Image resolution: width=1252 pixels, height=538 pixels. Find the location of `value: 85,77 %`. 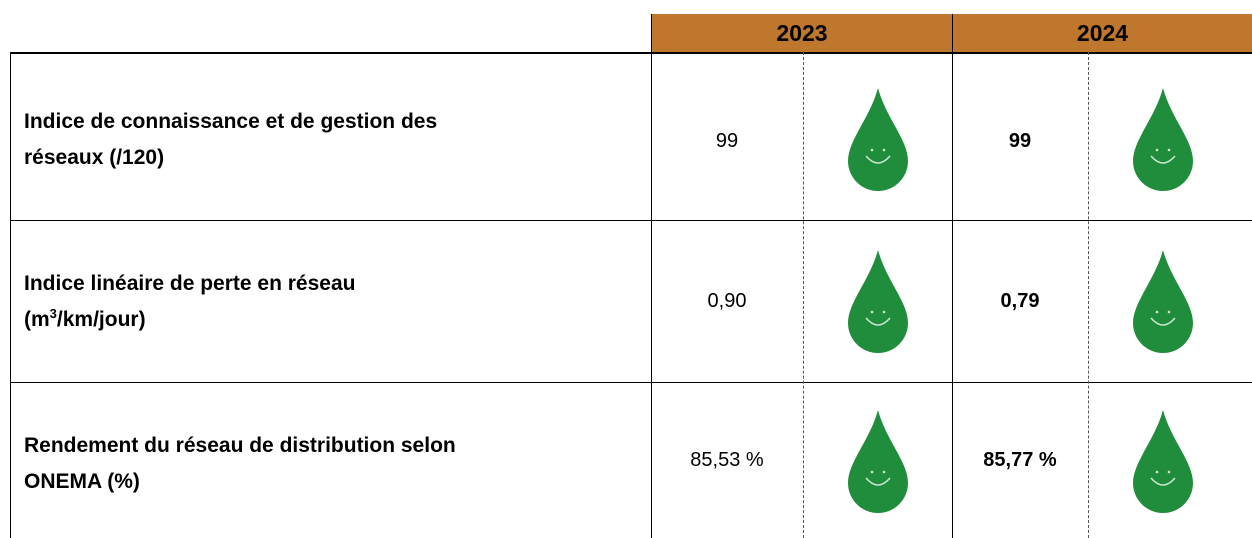

value: 85,77 % is located at coordinates (1020, 460).